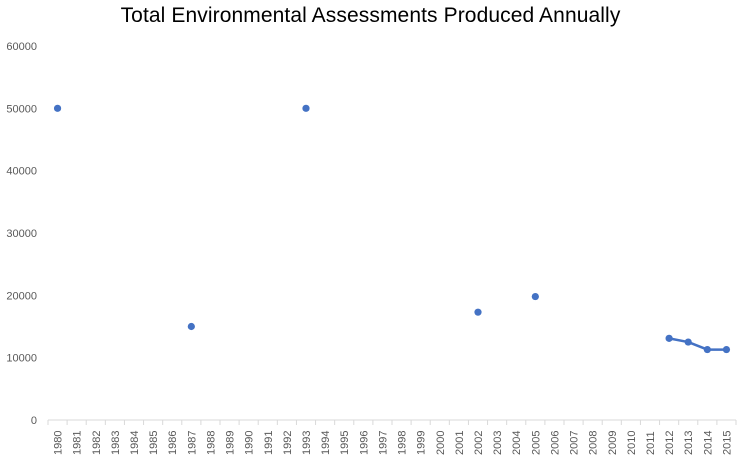 The width and height of the screenshot is (741, 461). I want to click on x-tick-label: 2012, so click(670, 443).